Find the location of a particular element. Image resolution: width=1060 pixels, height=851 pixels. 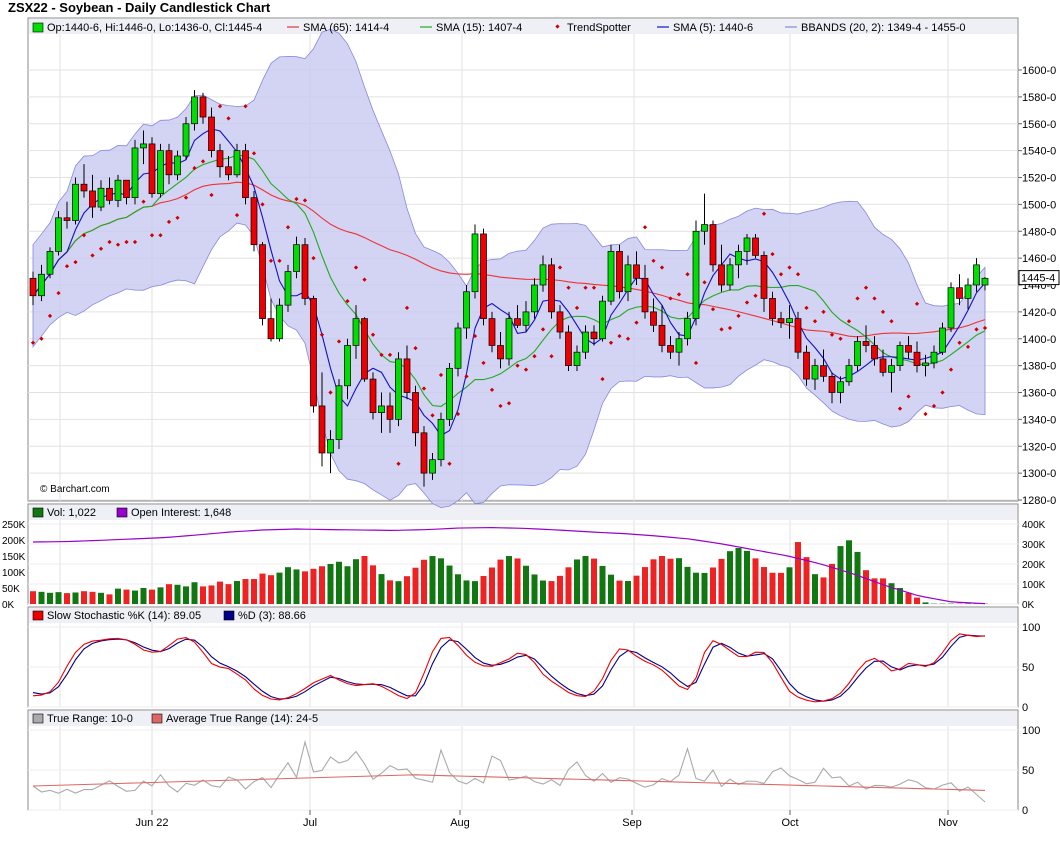

price-tick-label: 1560-0 is located at coordinates (1039, 125).